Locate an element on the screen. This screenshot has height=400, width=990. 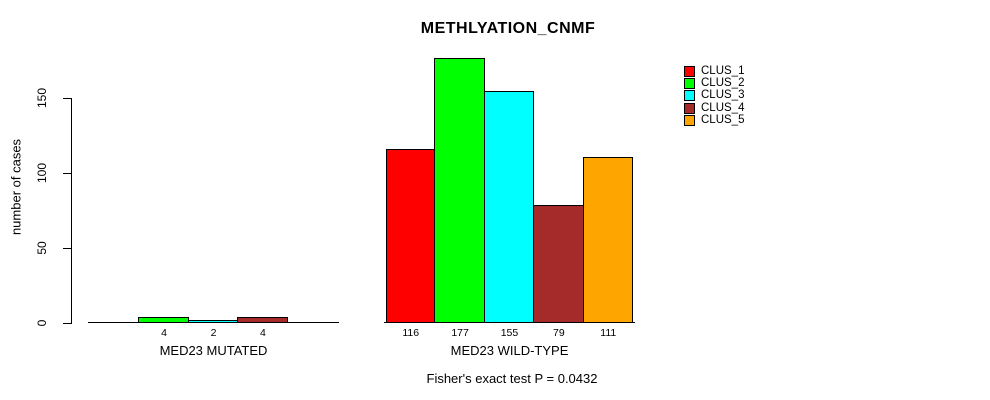
legend-entry: CLUS_5 is located at coordinates (714, 120).